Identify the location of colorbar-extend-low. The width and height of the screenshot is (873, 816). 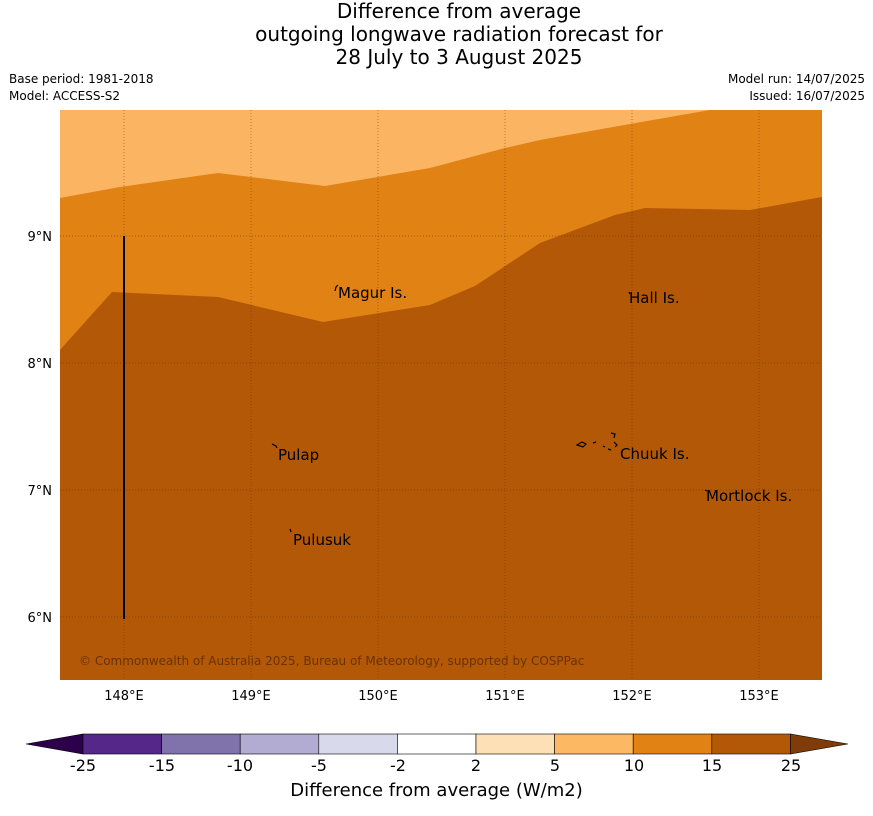
(54, 744).